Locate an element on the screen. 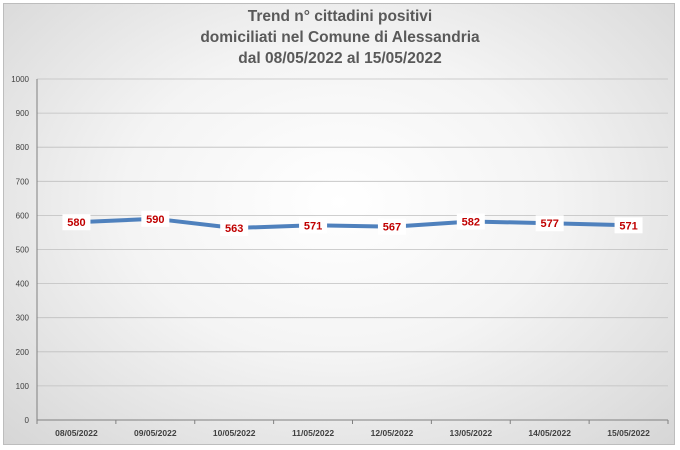  data-label-text: 580 is located at coordinates (76, 223).